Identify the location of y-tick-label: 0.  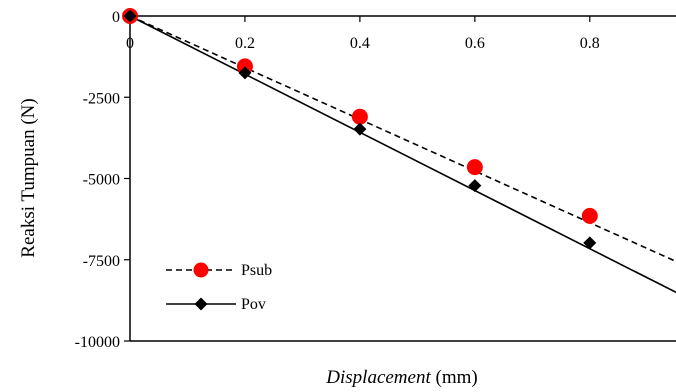
(116, 17).